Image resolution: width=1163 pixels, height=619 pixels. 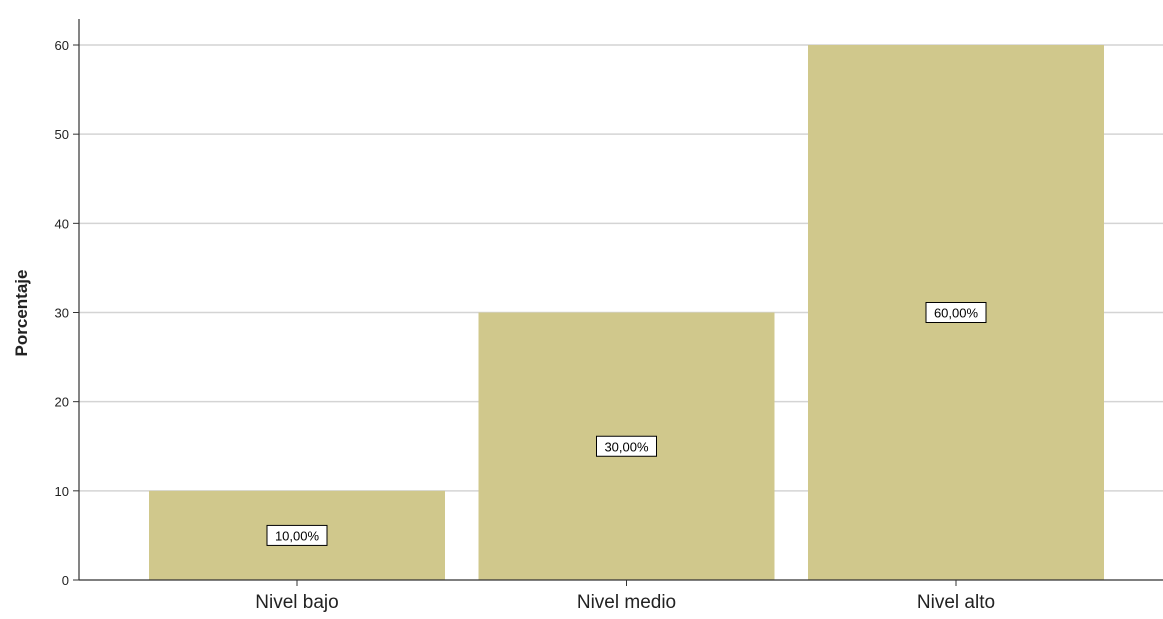 I want to click on x-tick-label: Nivel bajo, so click(x=296, y=602).